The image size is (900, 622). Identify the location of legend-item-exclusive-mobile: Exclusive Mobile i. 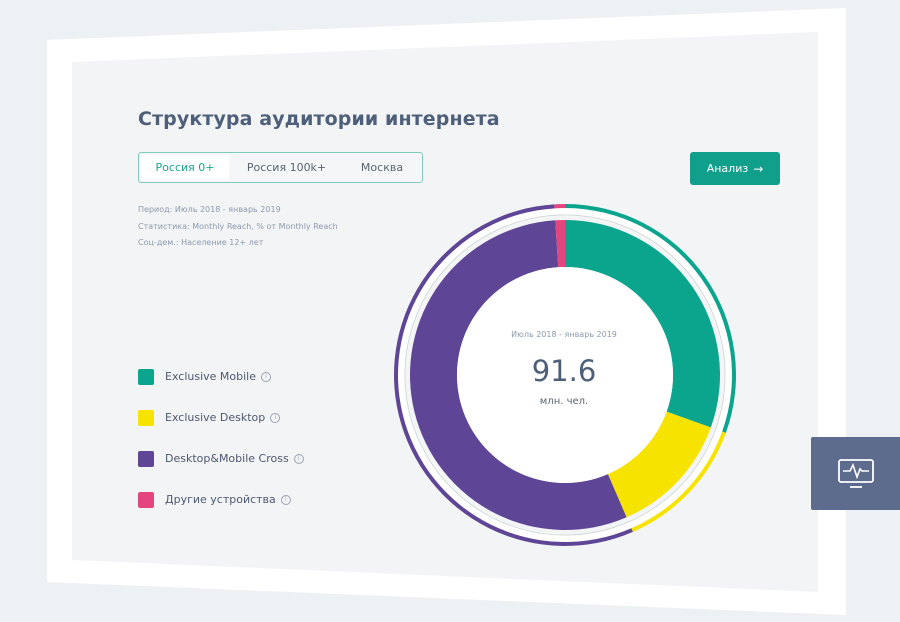
(221, 376).